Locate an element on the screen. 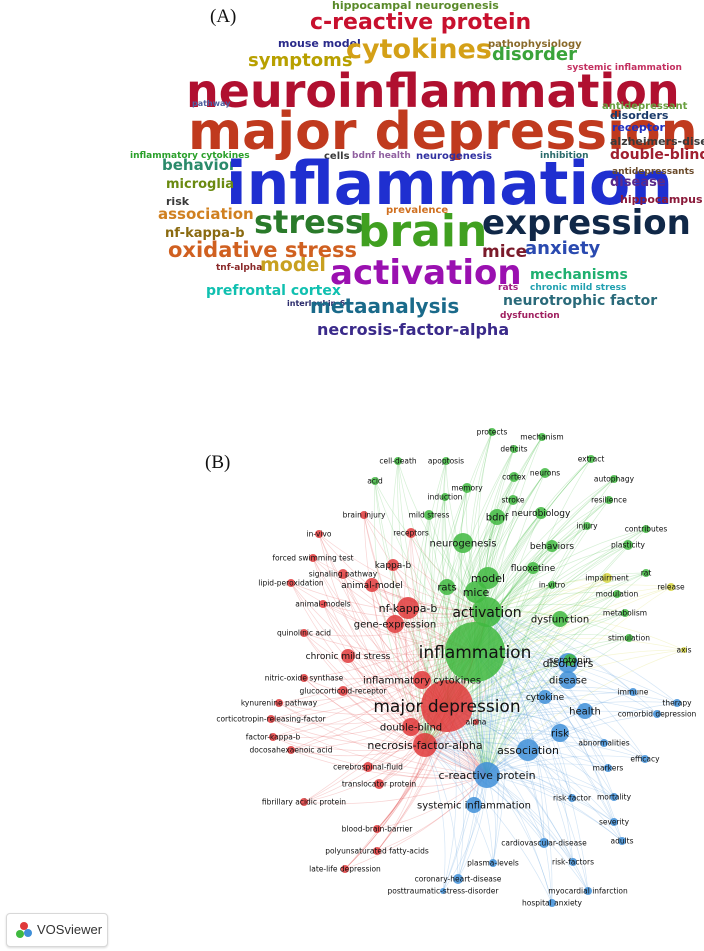 This screenshot has height=951, width=704. network-node-label: brain injury is located at coordinates (364, 515).